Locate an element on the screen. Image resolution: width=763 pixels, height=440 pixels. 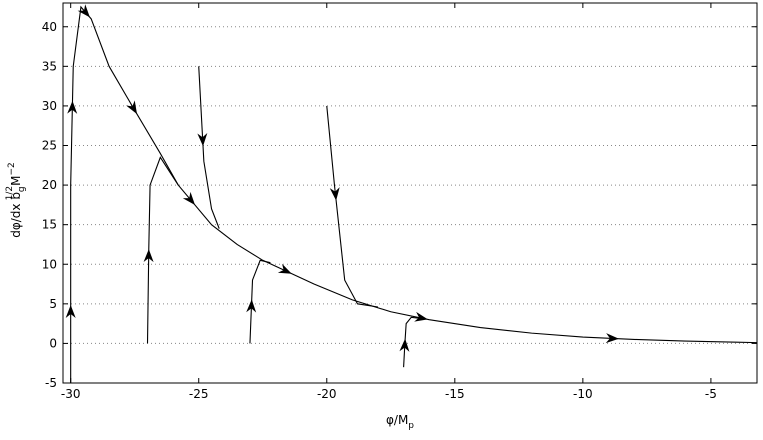
y-tick-label: 0 is located at coordinates (53, 343).